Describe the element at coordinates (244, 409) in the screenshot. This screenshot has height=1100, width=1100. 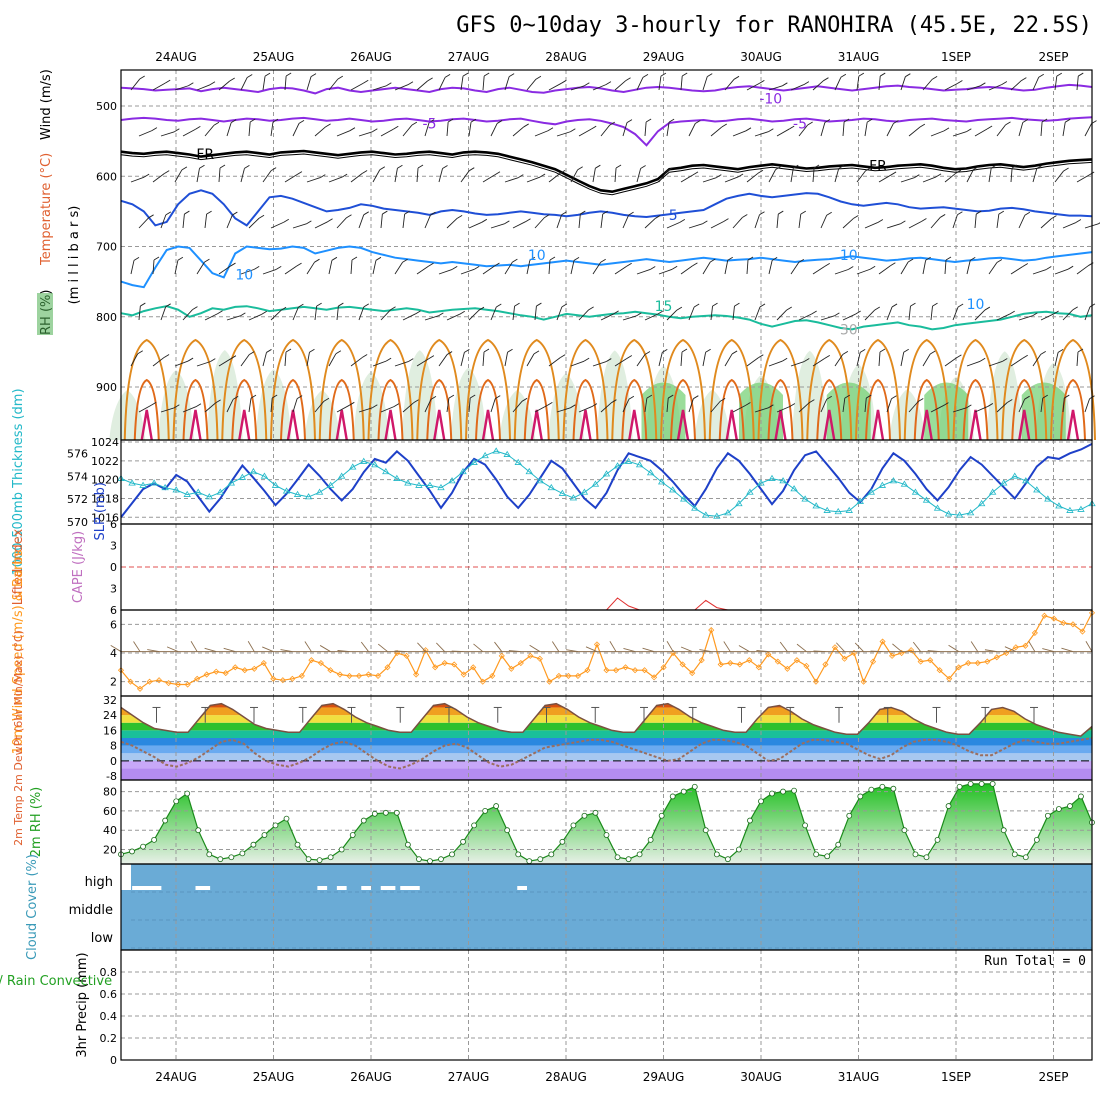
I see `warm-contour-inner` at that location.